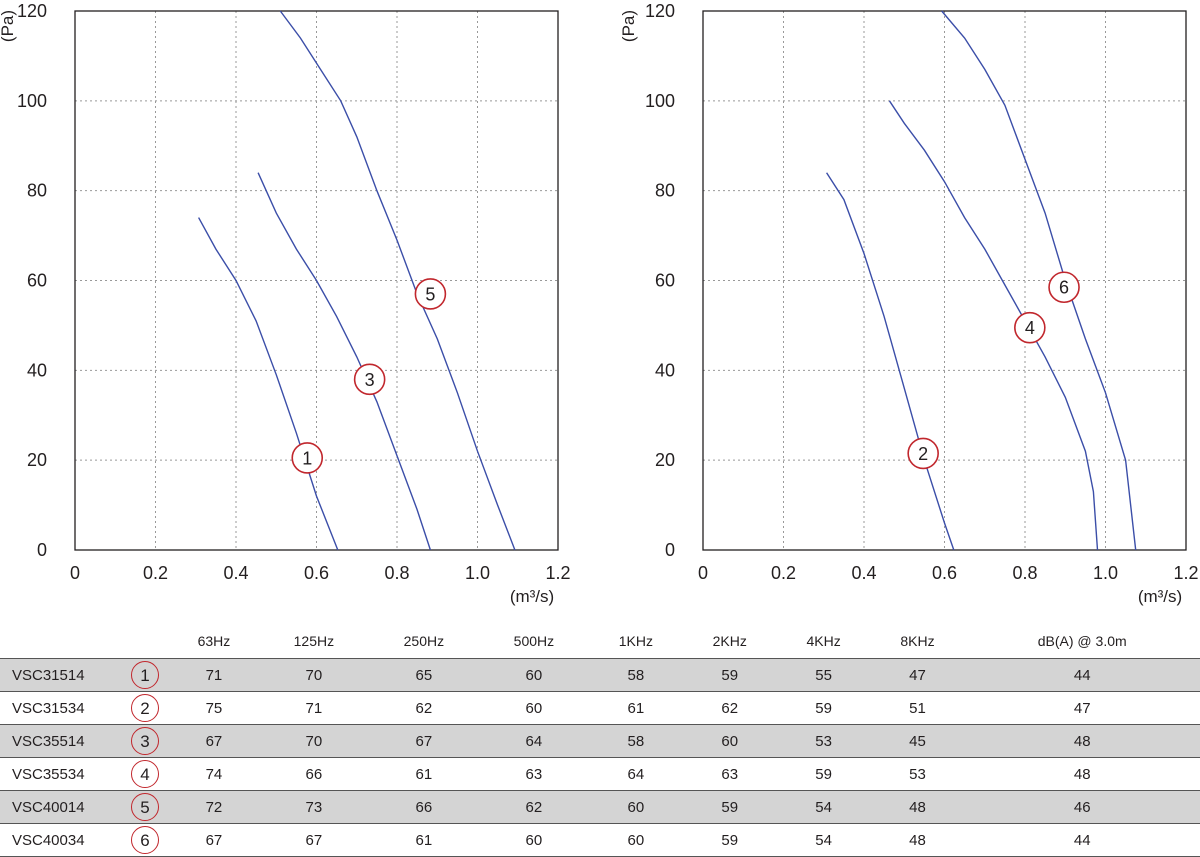 The image size is (1200, 857). What do you see at coordinates (660, 101) in the screenshot?
I see `y-tick-label: 100` at bounding box center [660, 101].